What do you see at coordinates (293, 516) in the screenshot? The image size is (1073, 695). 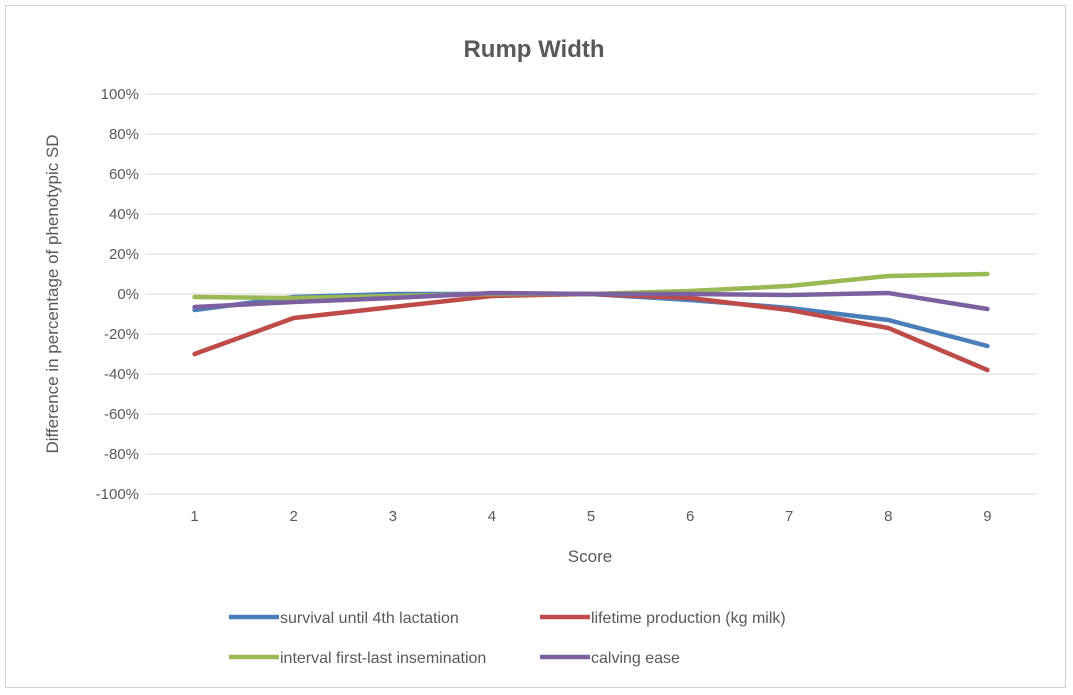 I see `x-tick-label: 2` at bounding box center [293, 516].